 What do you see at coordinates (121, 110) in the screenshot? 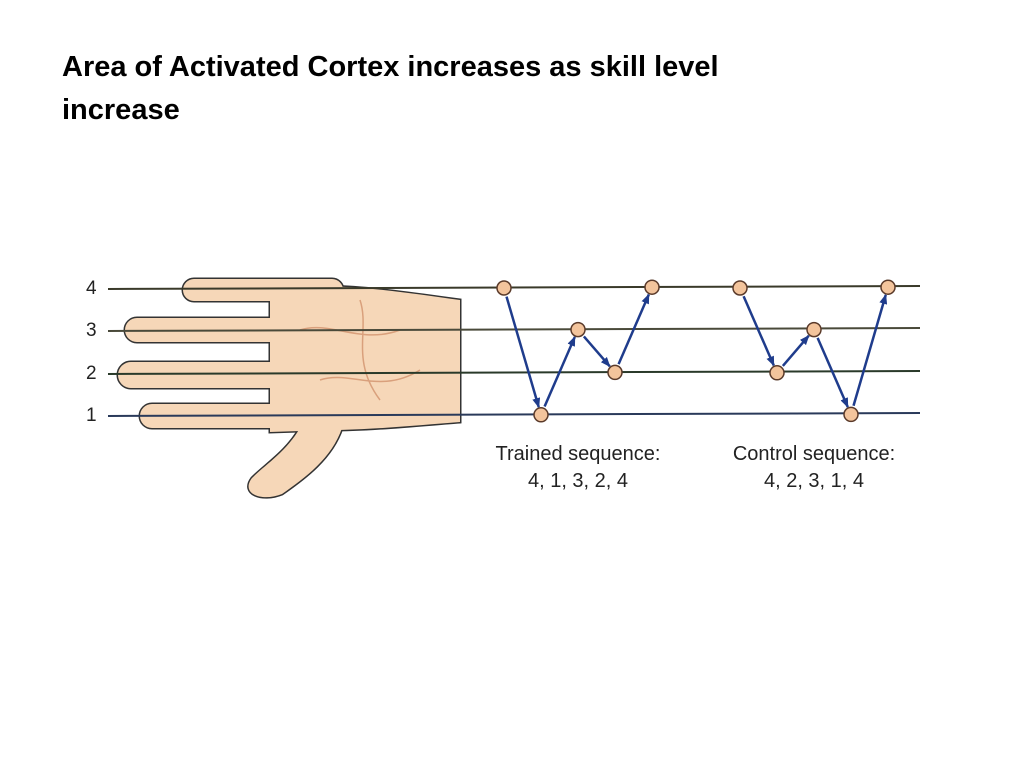
I see `title-line: increase` at bounding box center [121, 110].